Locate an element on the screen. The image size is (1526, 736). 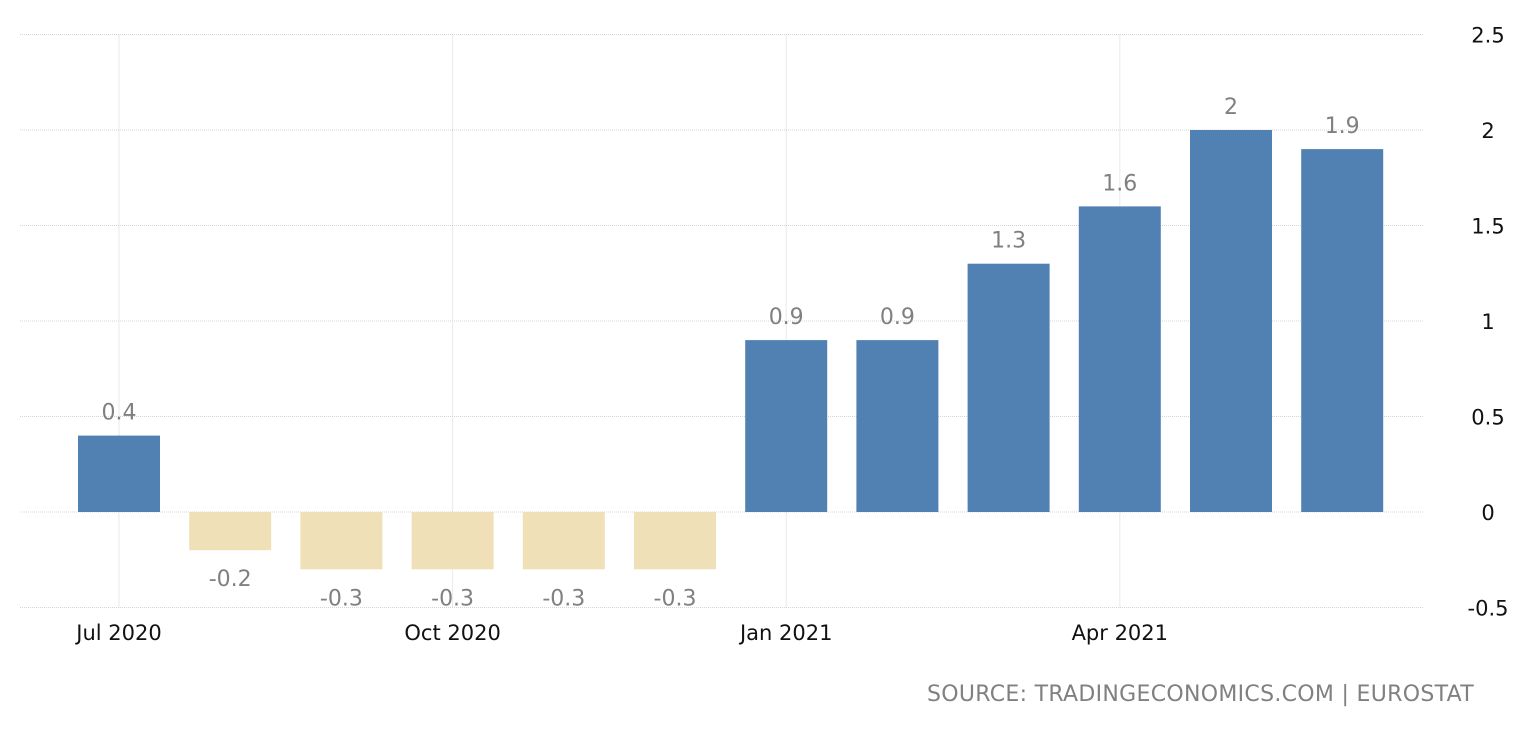
x-axis: Jul 2020 Oct 2020 Jan 2021 Apr 2021 is located at coordinates (621, 633).